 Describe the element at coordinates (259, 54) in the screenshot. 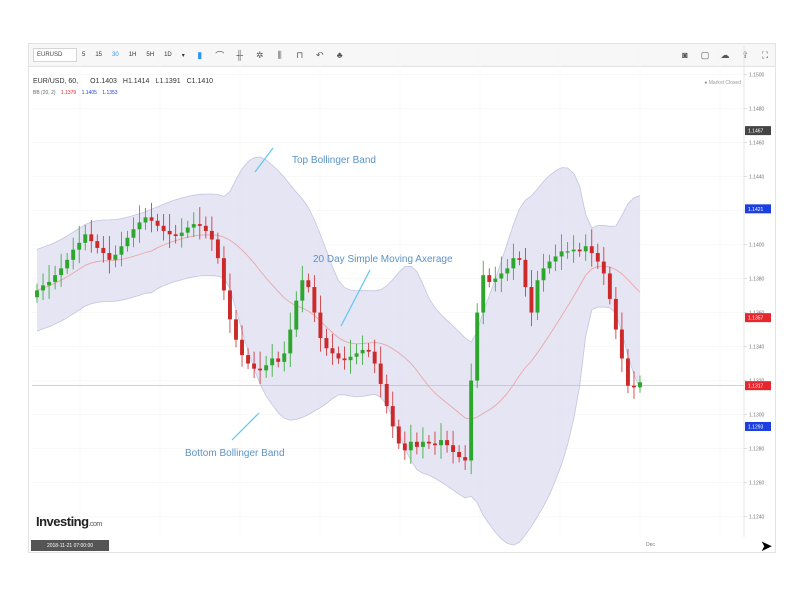

I see `settings-icon: ✲` at that location.